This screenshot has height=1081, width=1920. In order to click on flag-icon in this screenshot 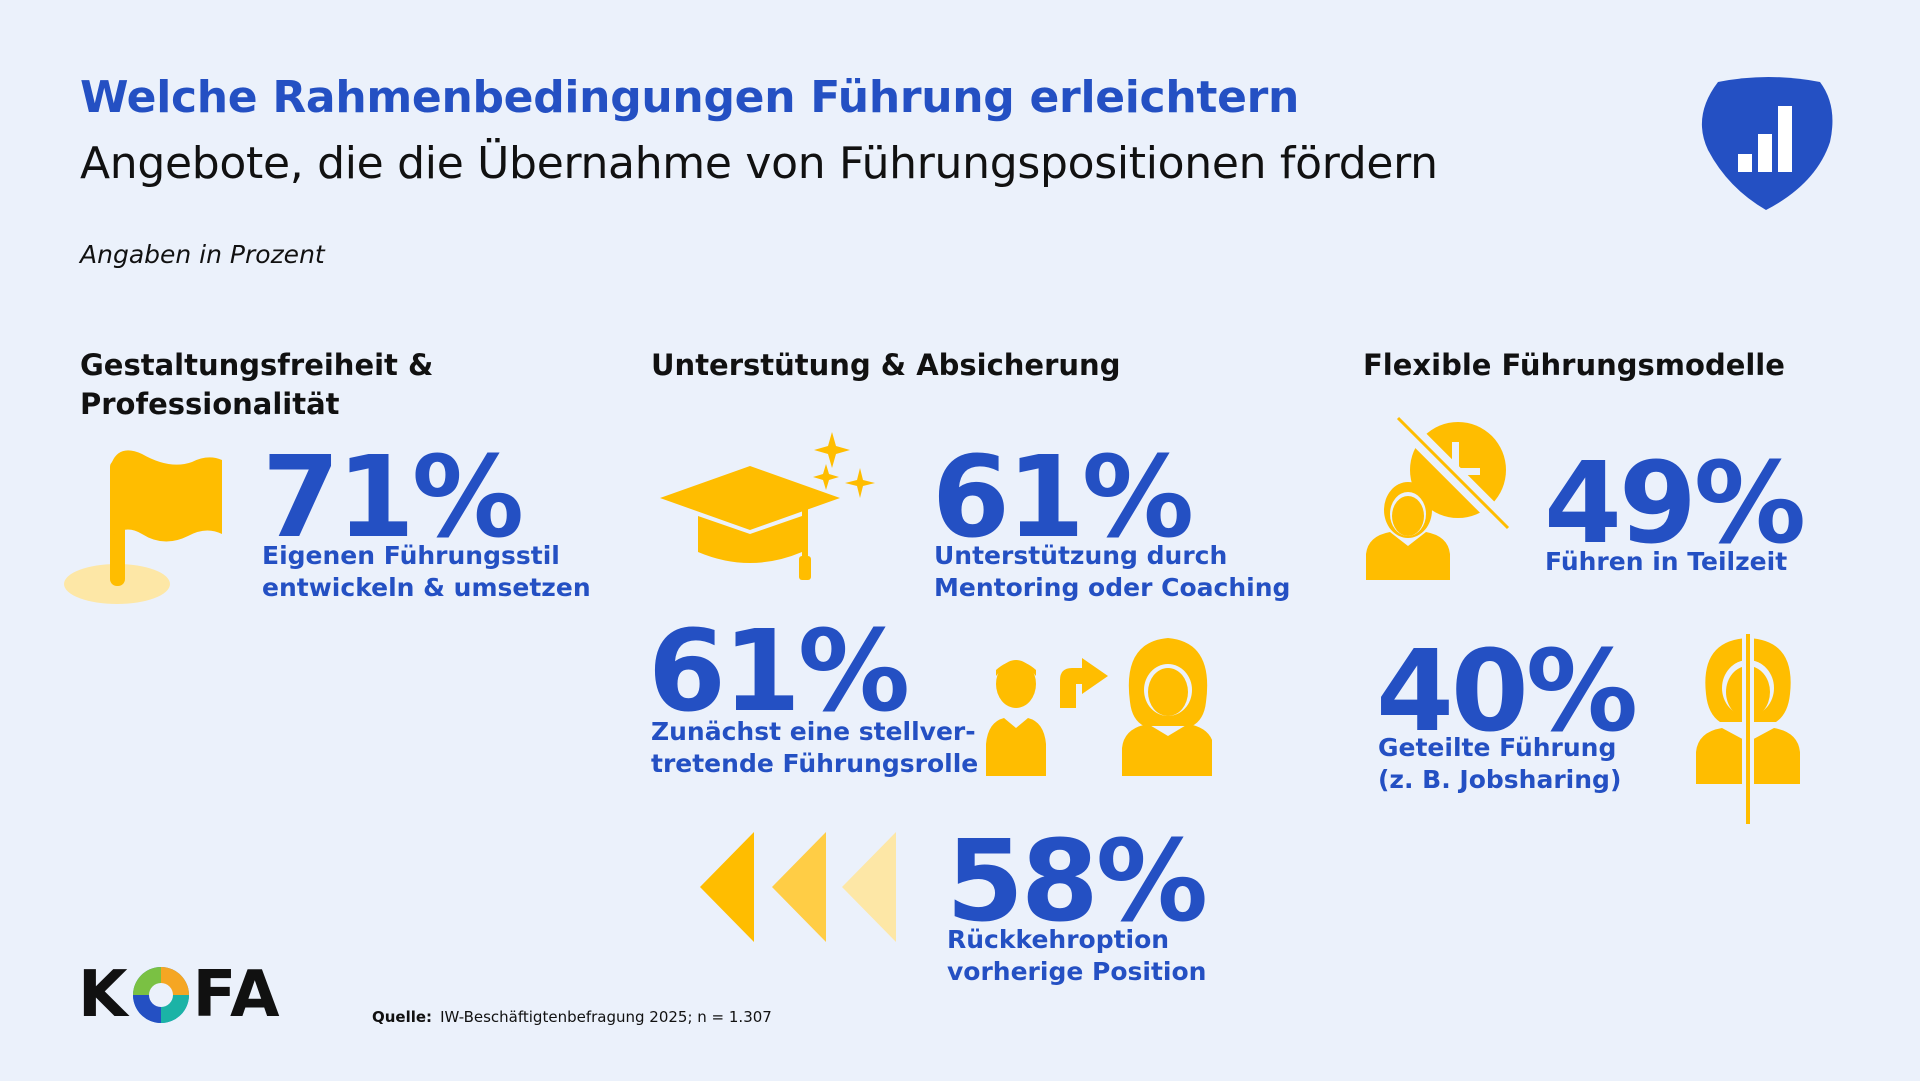, I will do `click(143, 527)`.